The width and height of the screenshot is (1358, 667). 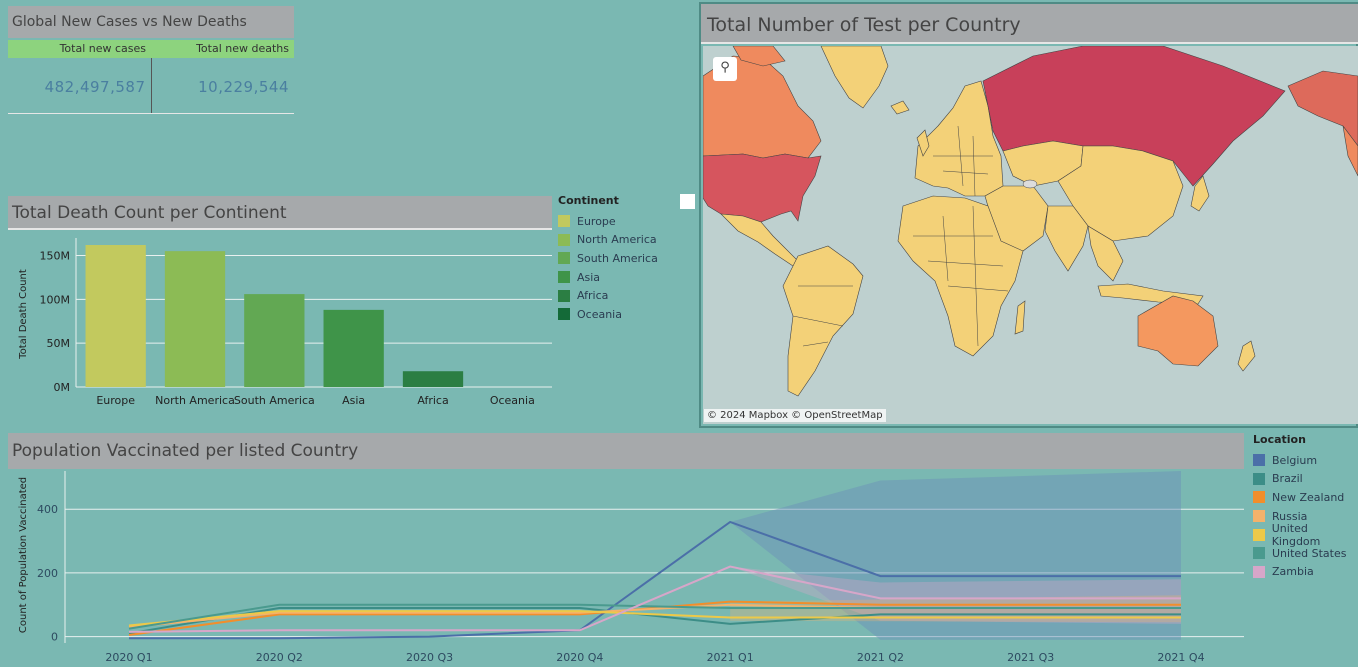 I want to click on continent-legend-item-africa: Africa, so click(x=608, y=295).